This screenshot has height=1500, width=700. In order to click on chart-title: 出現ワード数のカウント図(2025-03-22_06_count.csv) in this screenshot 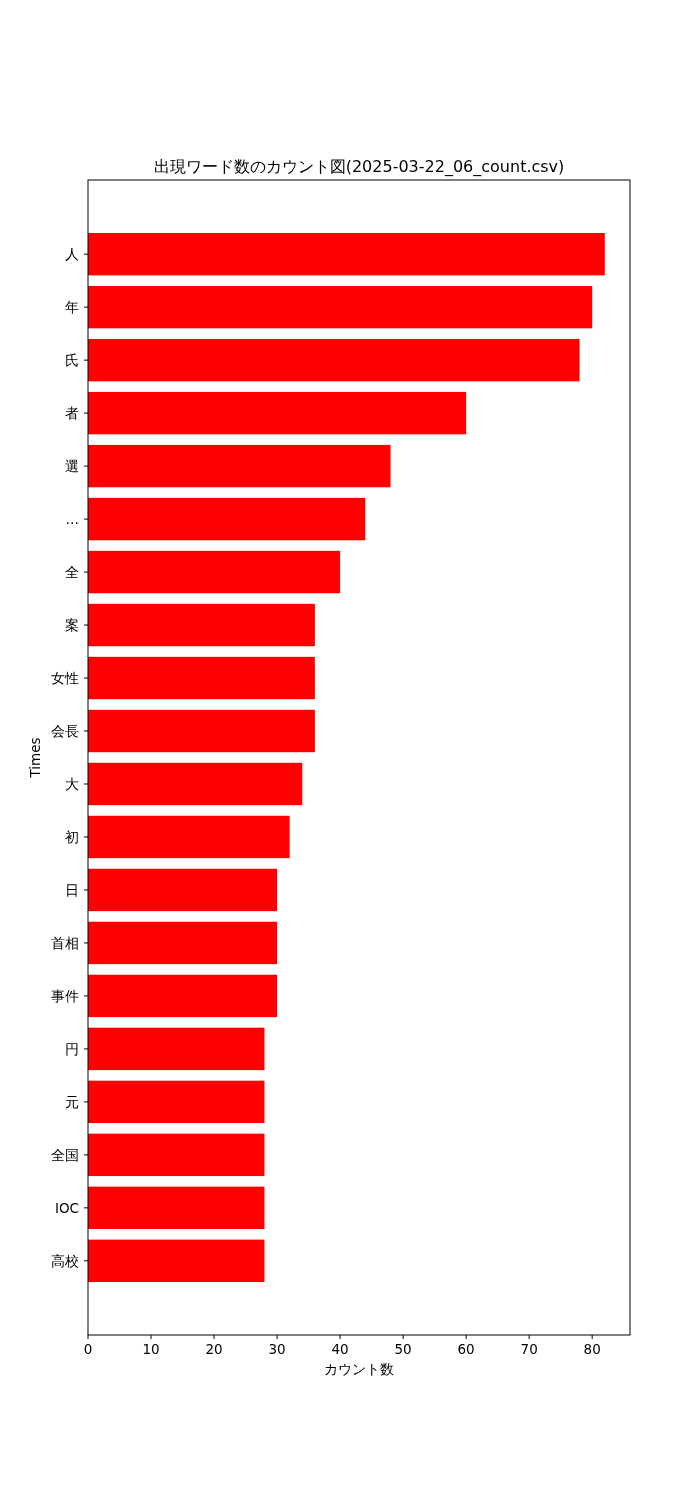, I will do `click(359, 167)`.